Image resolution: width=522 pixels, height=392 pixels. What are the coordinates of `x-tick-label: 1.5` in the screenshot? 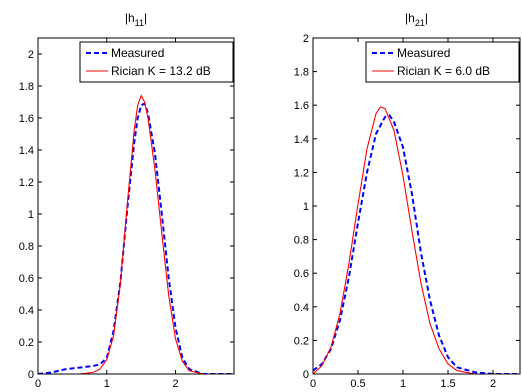 It's located at (447, 384).